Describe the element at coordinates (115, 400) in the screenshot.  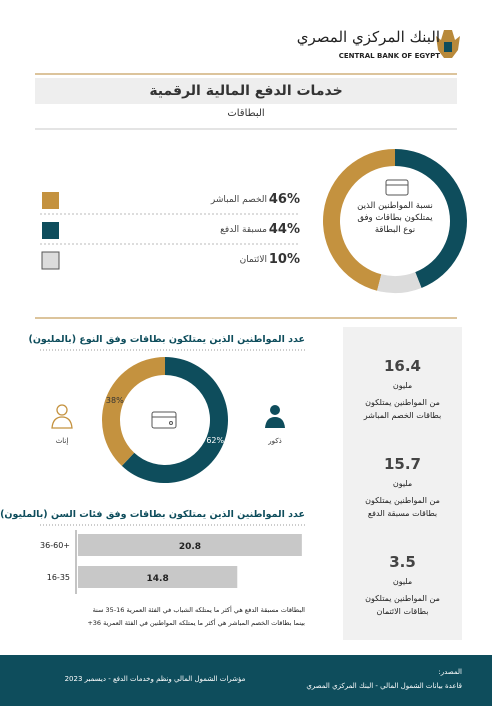
I see `donut-label: 38%` at that location.